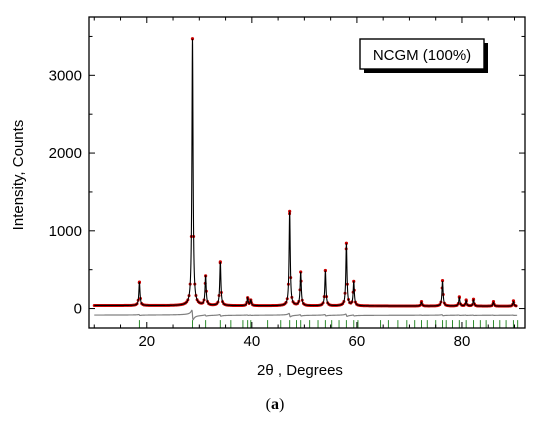 This screenshot has width=550, height=432. I want to click on x-tick-label: 60, so click(357, 341).